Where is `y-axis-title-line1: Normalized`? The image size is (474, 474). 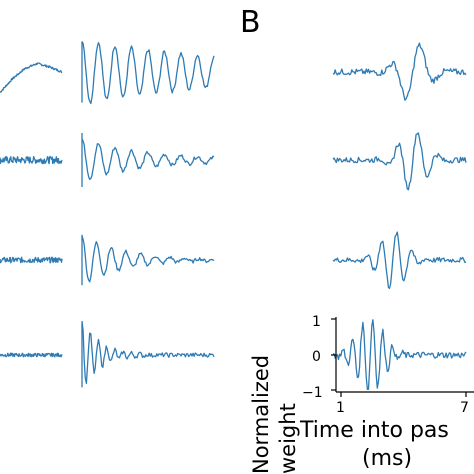
y-axis-title-line1: Normalized is located at coordinates (261, 414).